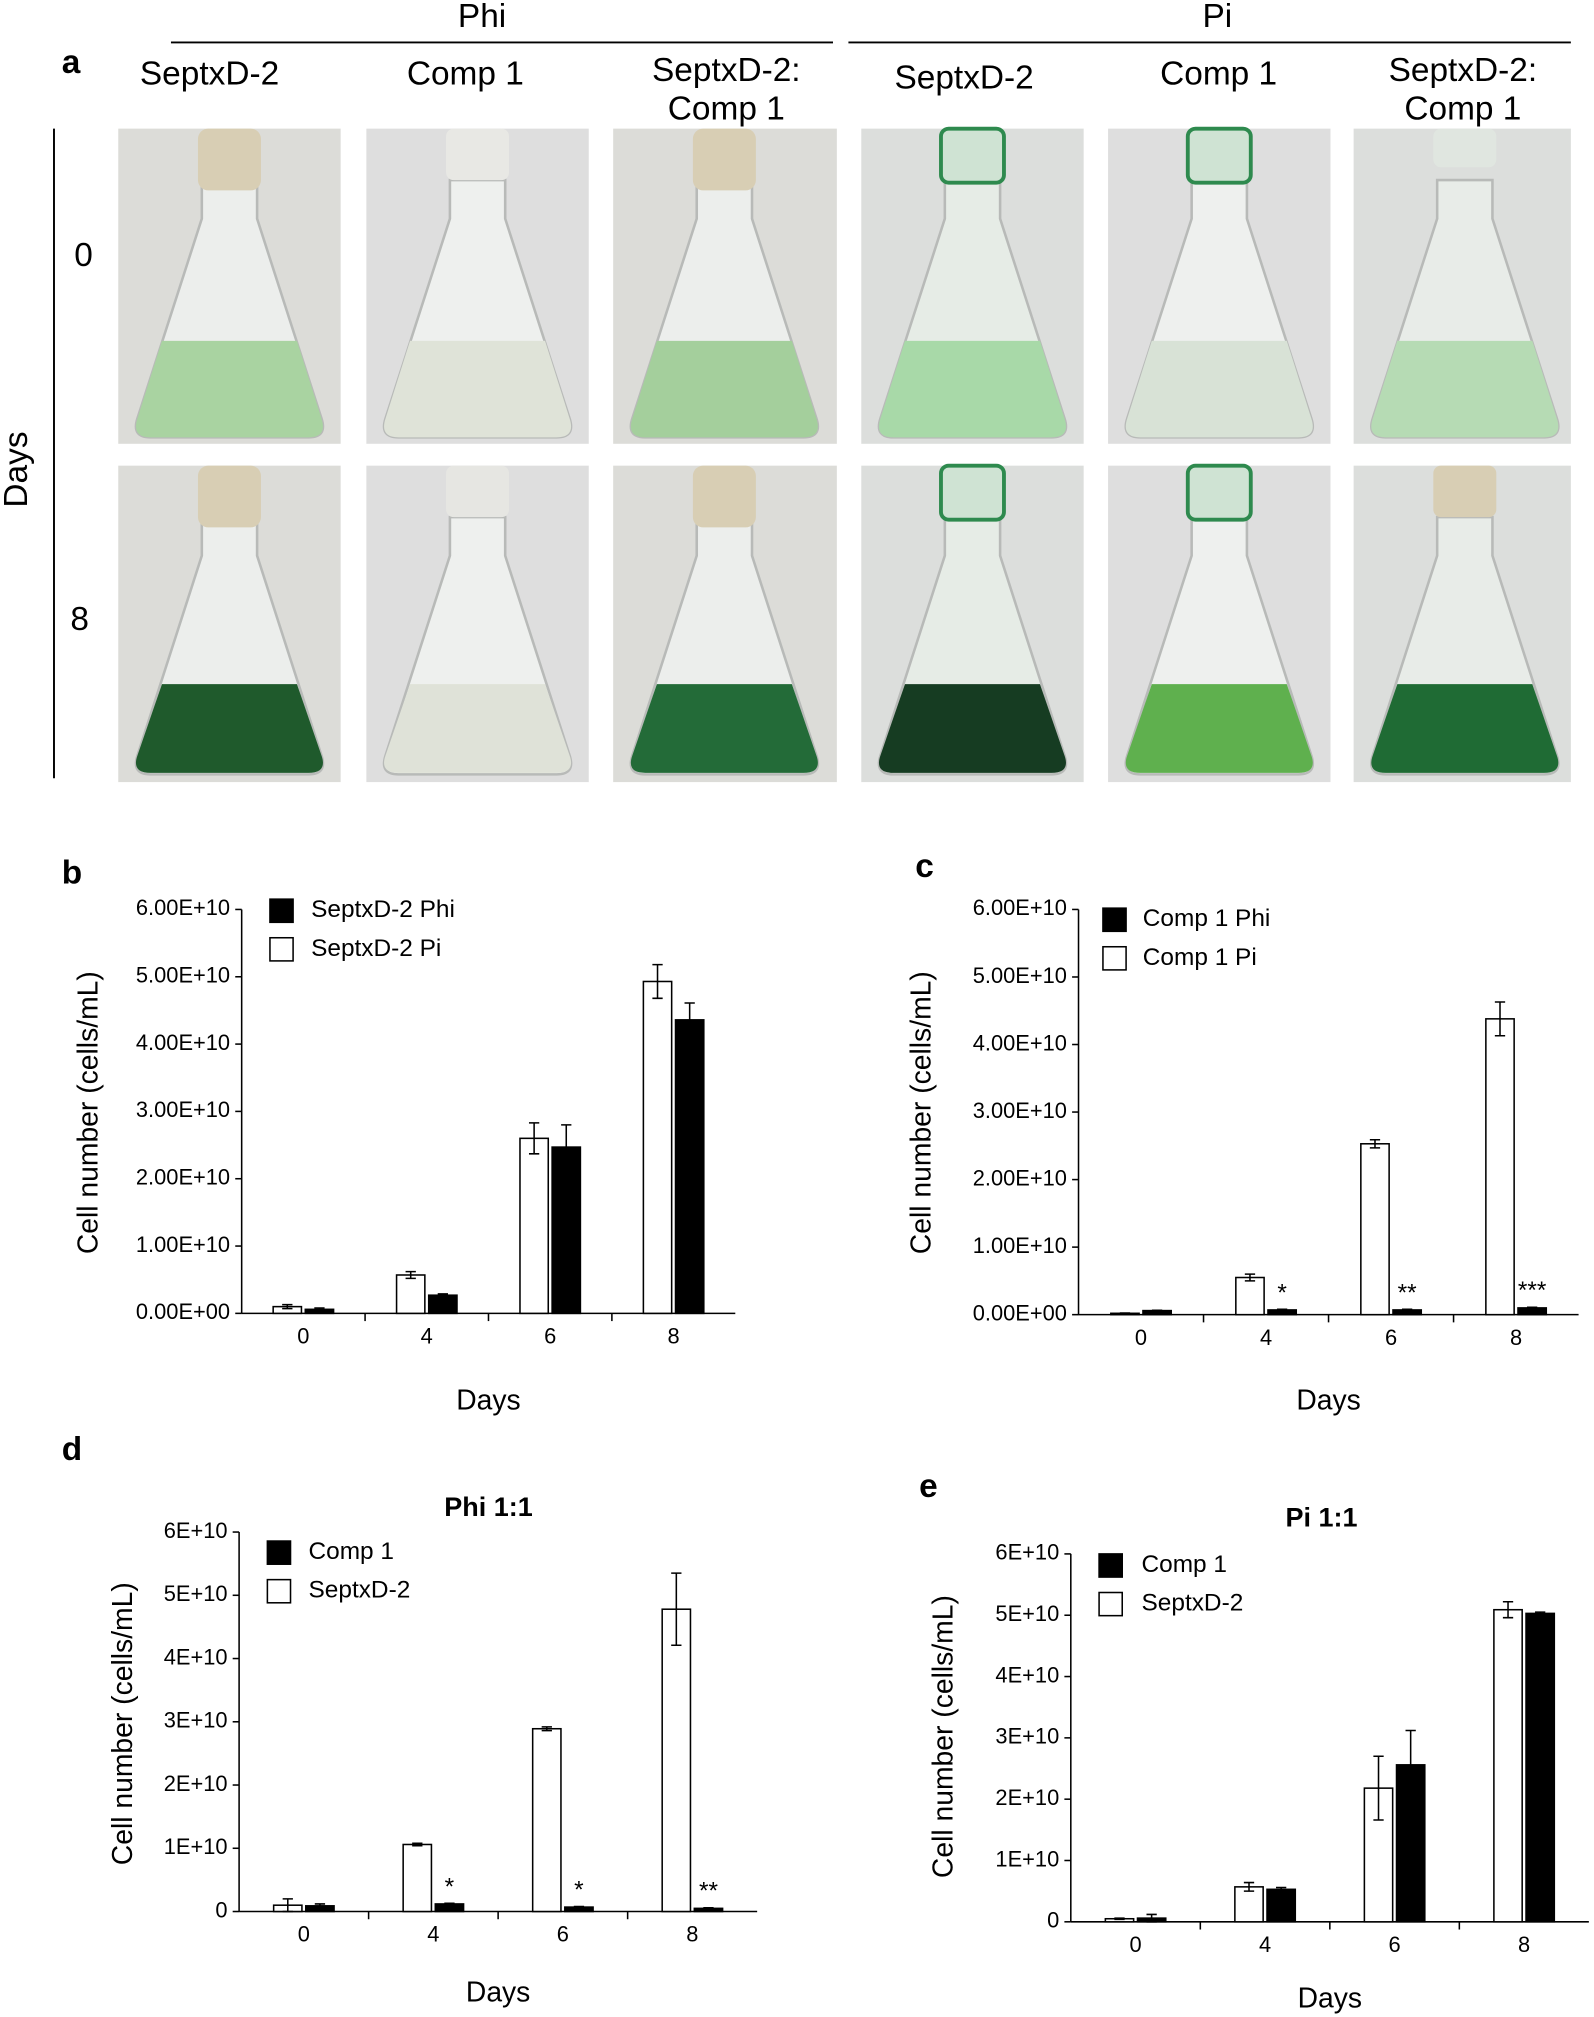  I want to click on legend-label: SeptxD-2, so click(360, 1590).